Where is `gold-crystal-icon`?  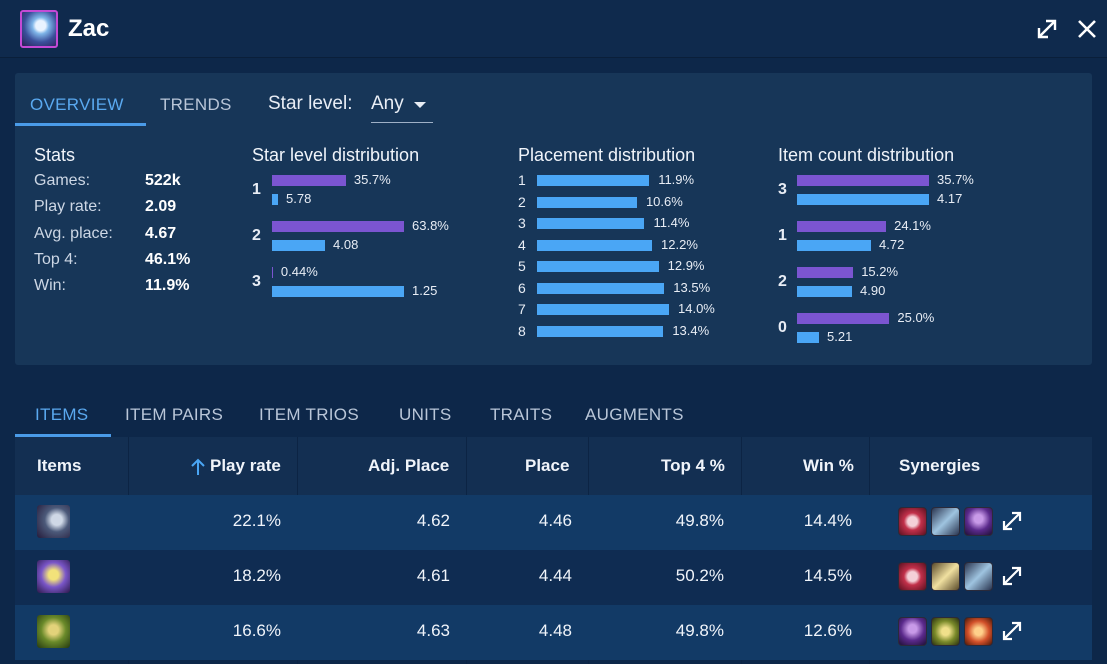 gold-crystal-icon is located at coordinates (945, 576).